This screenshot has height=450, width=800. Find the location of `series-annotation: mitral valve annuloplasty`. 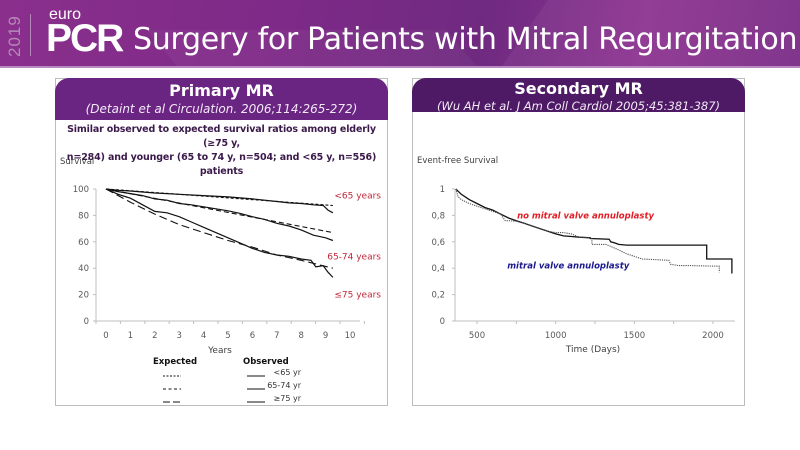

series-annotation: mitral valve annuloplasty is located at coordinates (568, 267).